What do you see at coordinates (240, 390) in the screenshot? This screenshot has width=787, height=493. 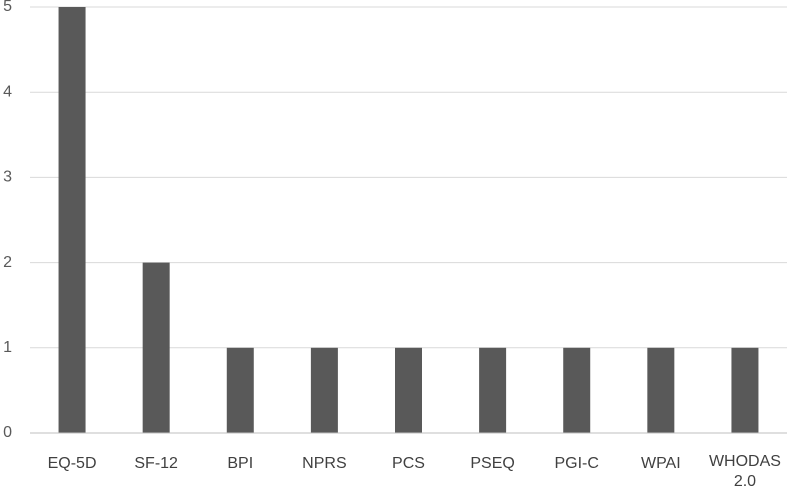 I see `bar-bpi` at bounding box center [240, 390].